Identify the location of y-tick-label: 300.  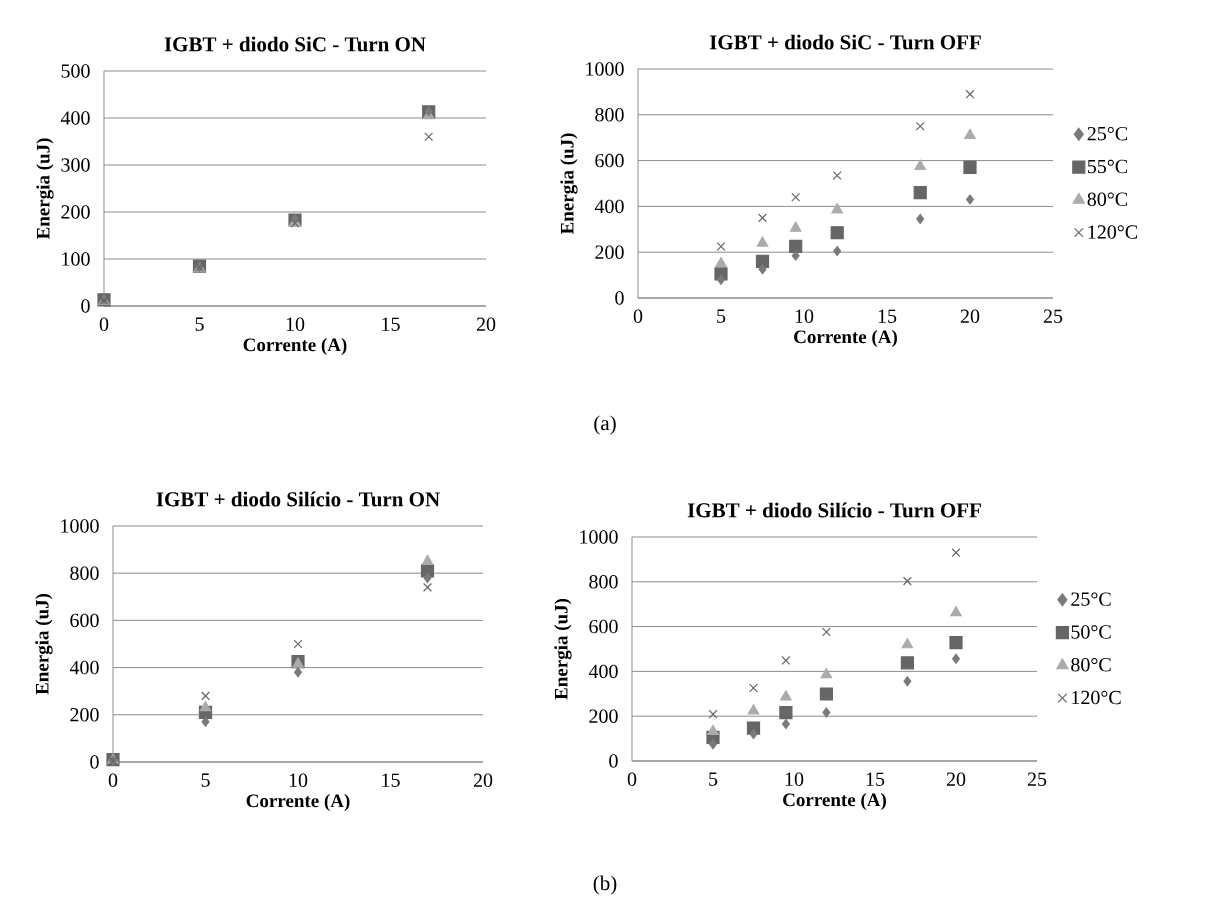
(75, 165).